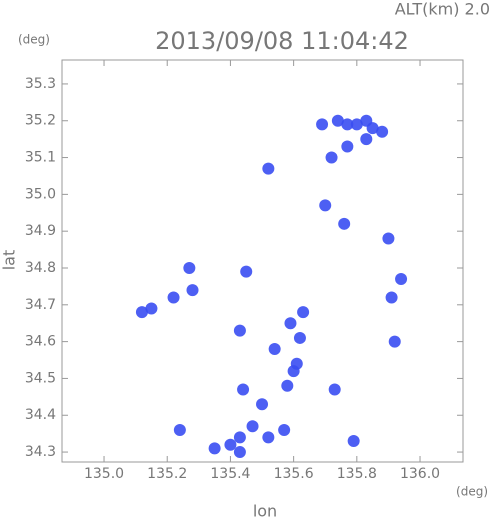  Describe the element at coordinates (40, 121) in the screenshot. I see `y-tick-label: 35.2` at that location.